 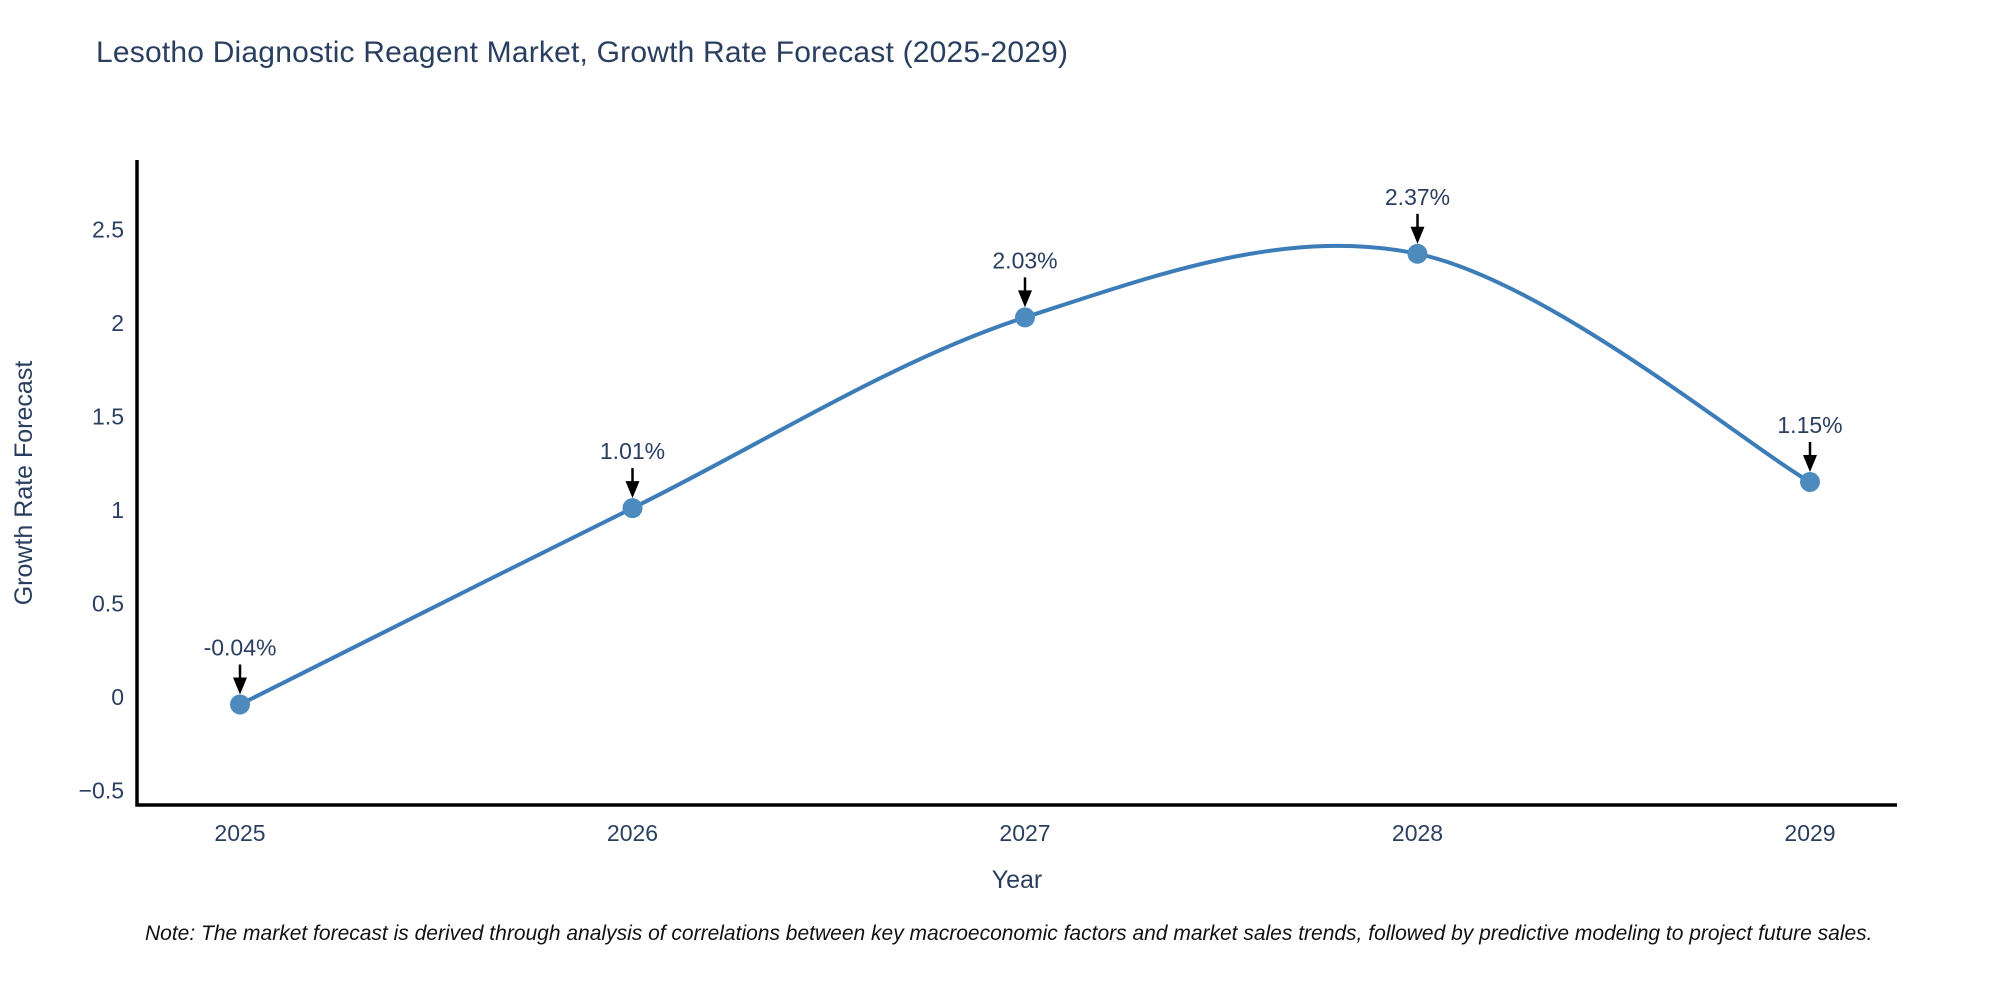 What do you see at coordinates (117, 323) in the screenshot?
I see `y-tick-label: 2` at bounding box center [117, 323].